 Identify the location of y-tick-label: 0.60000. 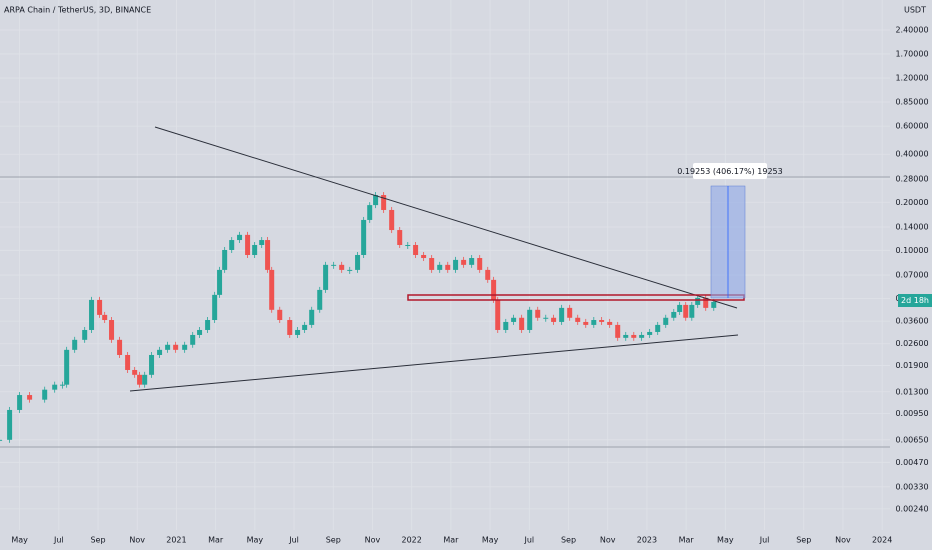
(911, 126).